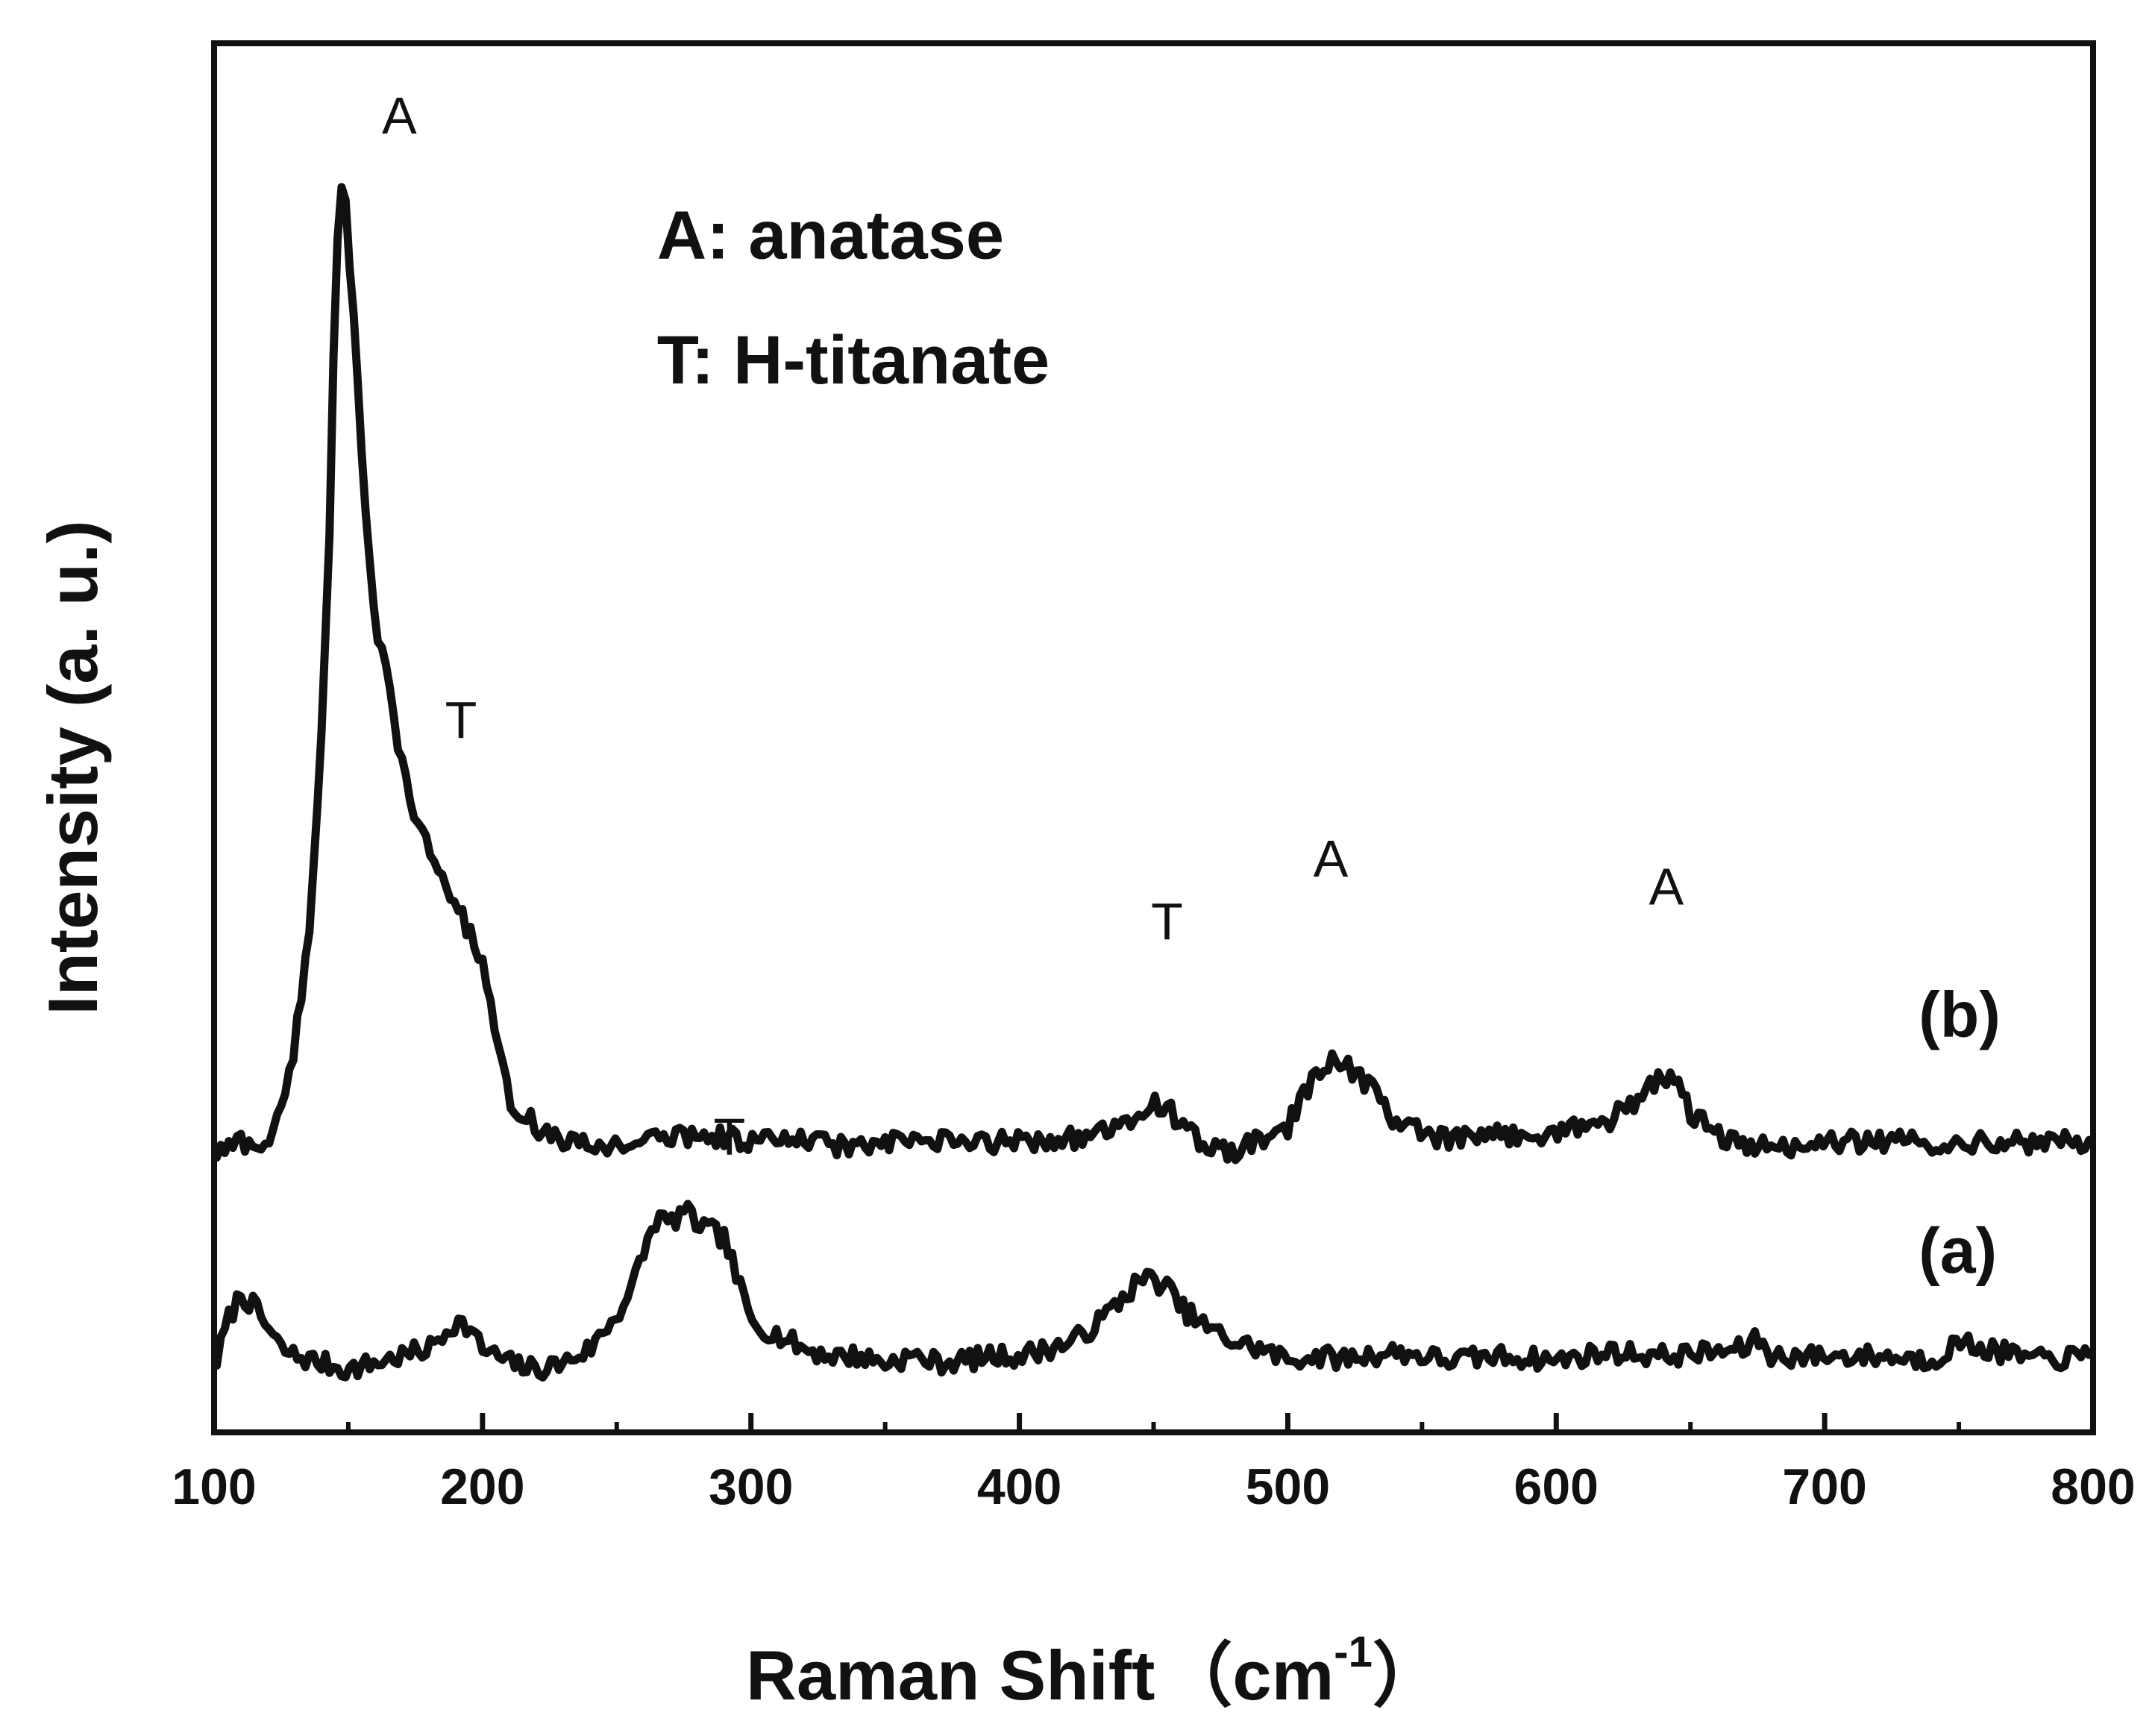 Image resolution: width=2155 pixels, height=1736 pixels. I want to click on x-tick-label: 300, so click(751, 1487).